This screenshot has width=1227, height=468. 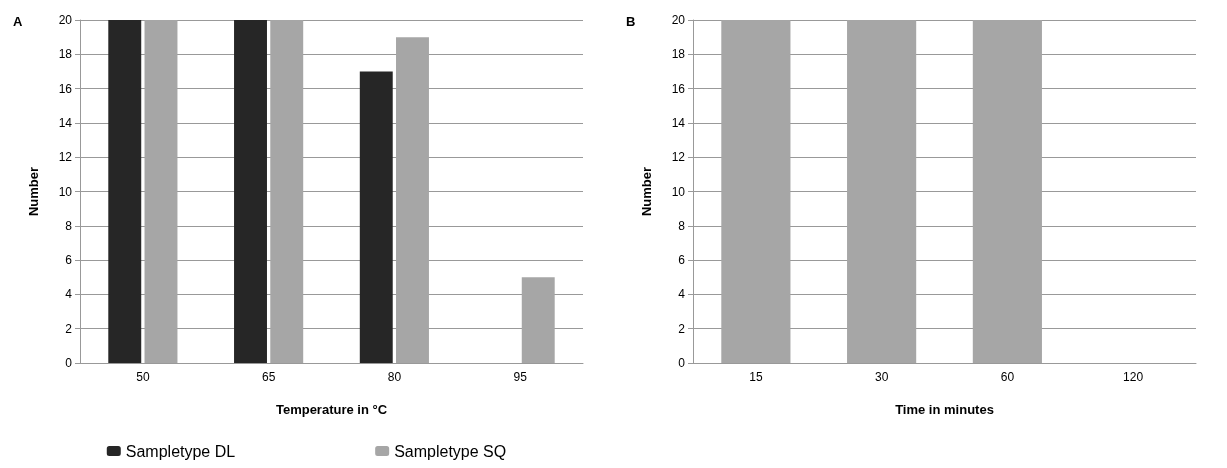 What do you see at coordinates (331, 409) in the screenshot?
I see `x-axis-title: Temperature in °C` at bounding box center [331, 409].